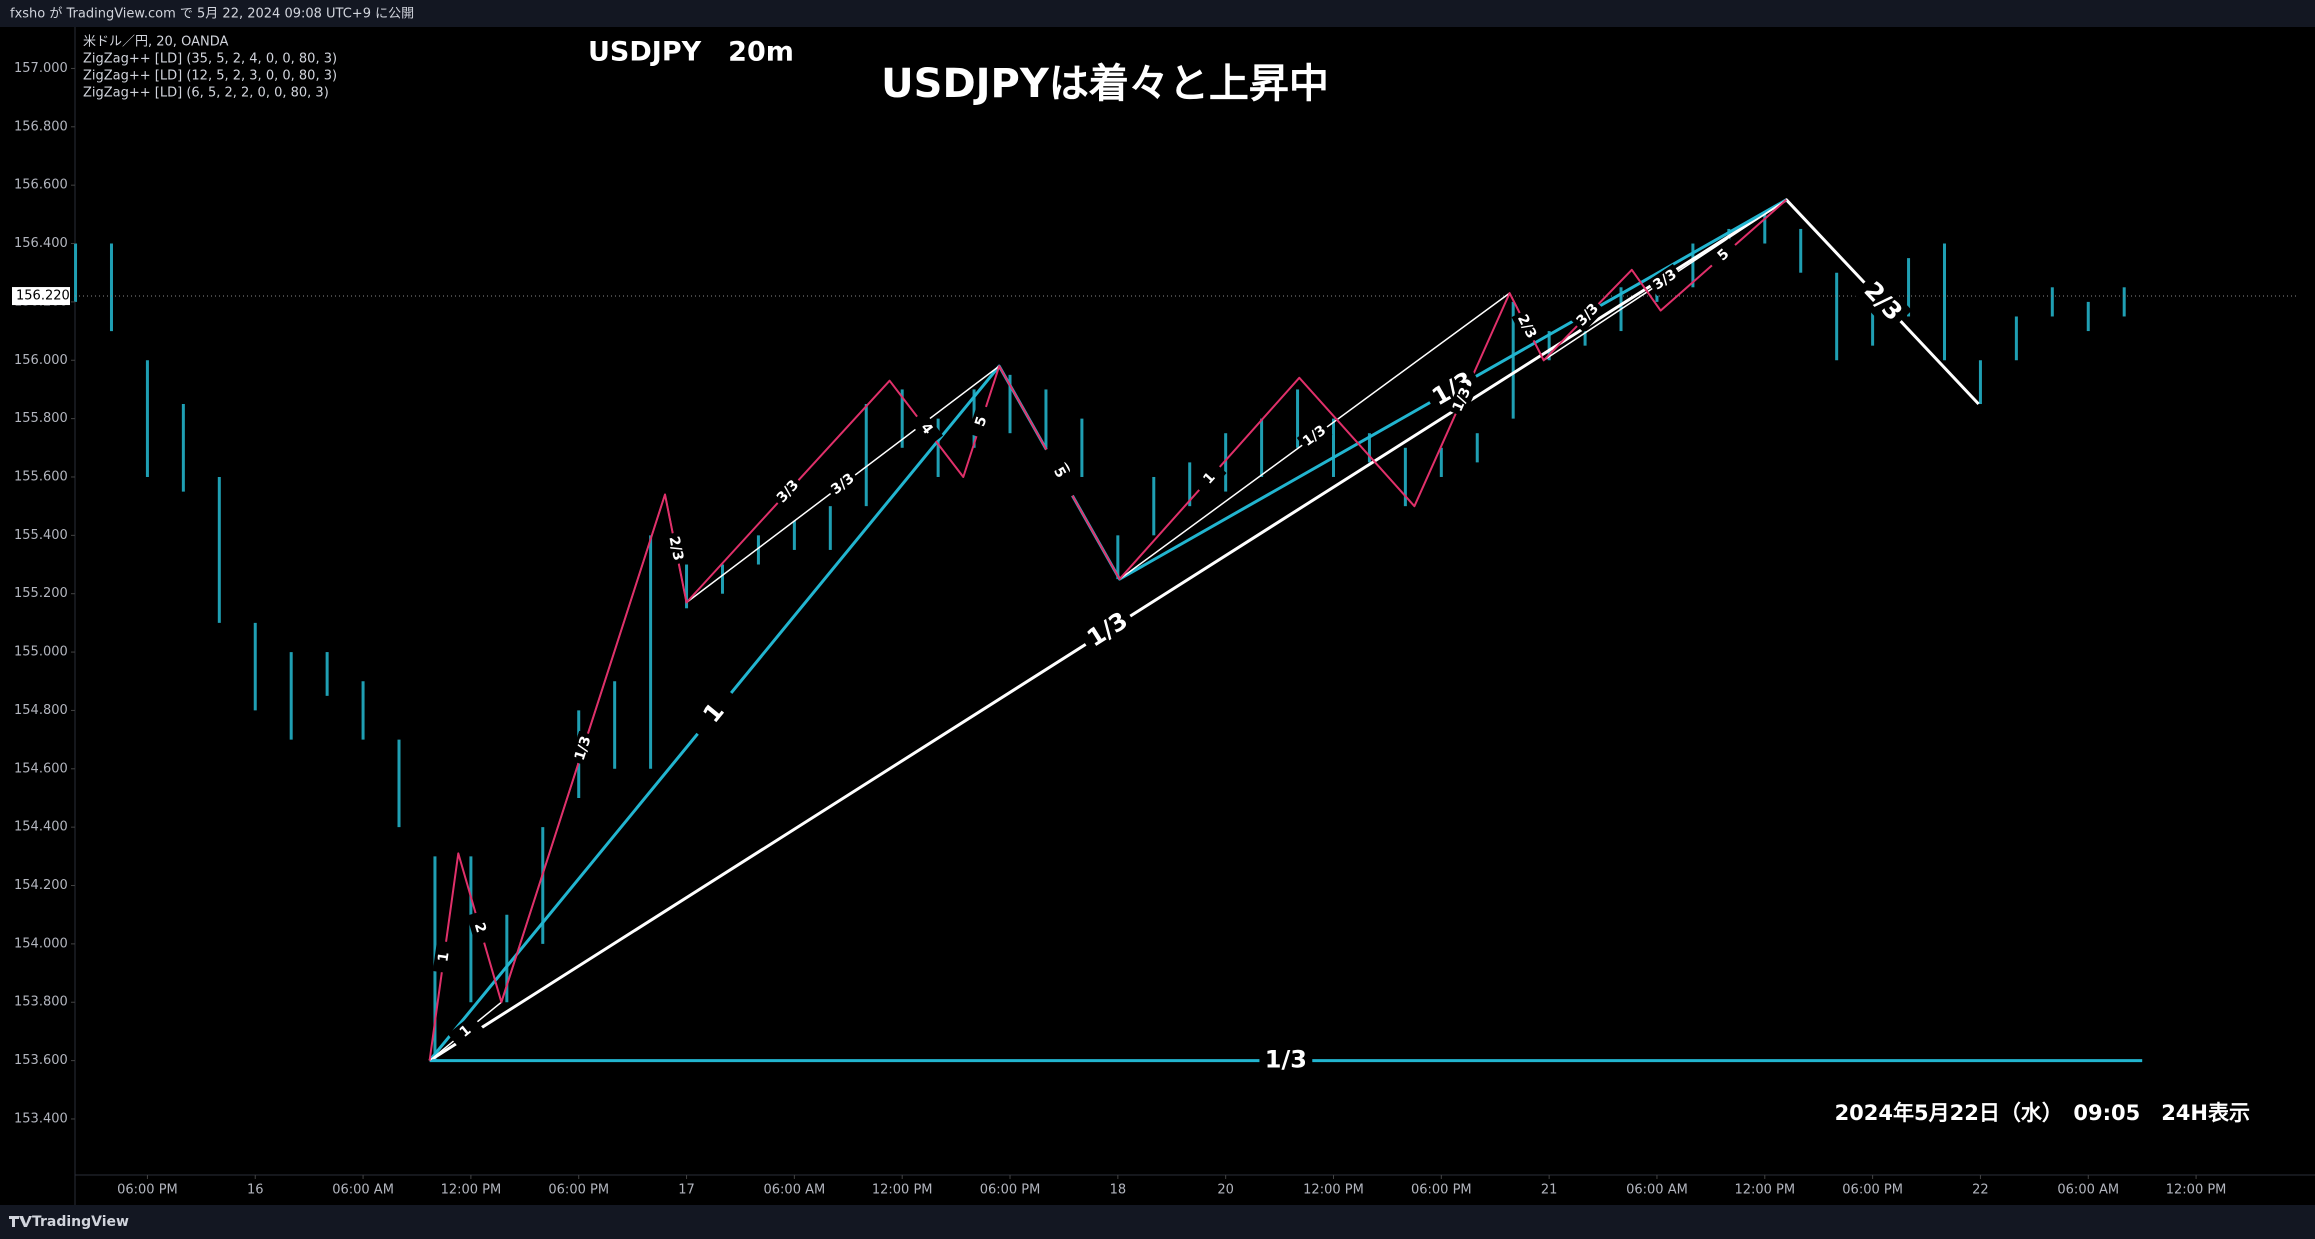  What do you see at coordinates (41, 1060) in the screenshot?
I see `y-tick-label: 153.600` at bounding box center [41, 1060].